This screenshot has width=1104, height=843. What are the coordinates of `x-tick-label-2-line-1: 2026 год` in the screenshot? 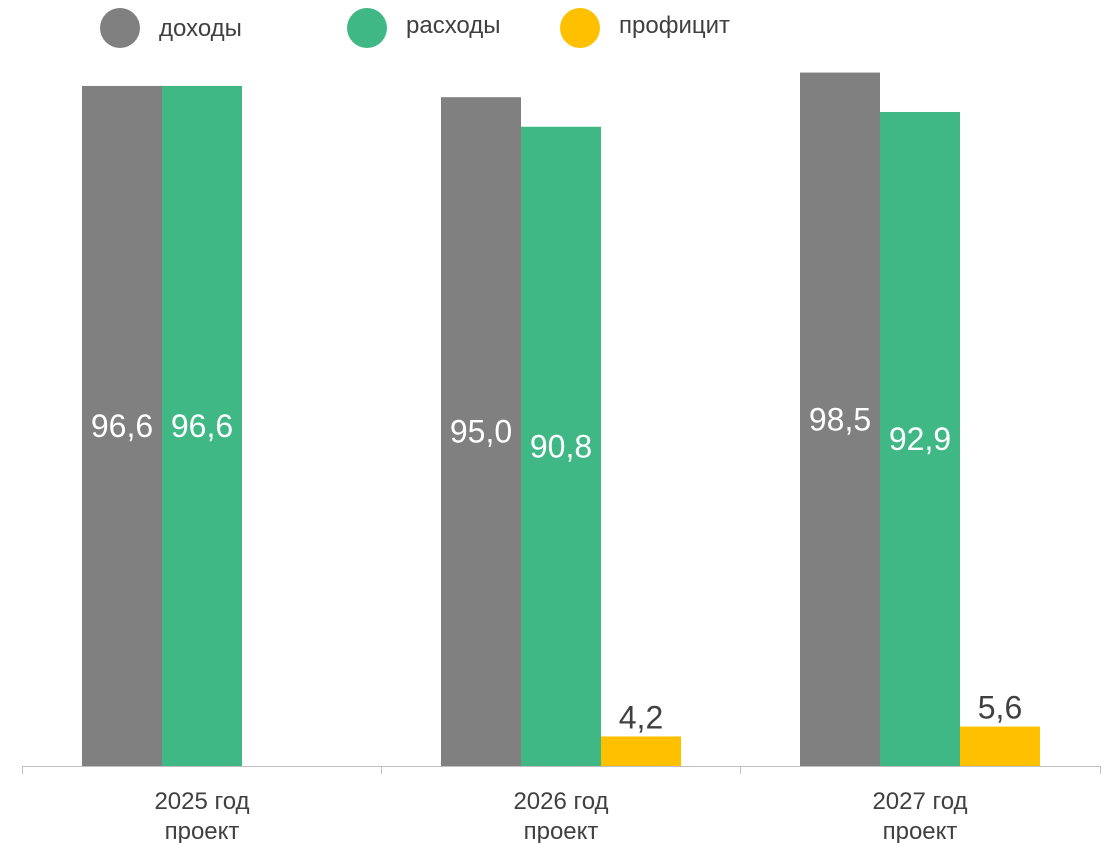 It's located at (560, 801).